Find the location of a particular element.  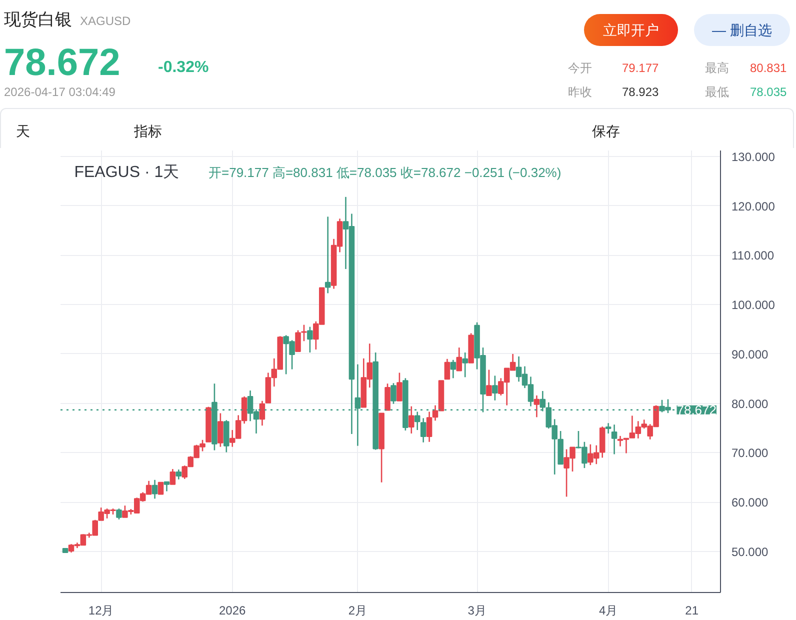

text: 最高 is located at coordinates (717, 68).